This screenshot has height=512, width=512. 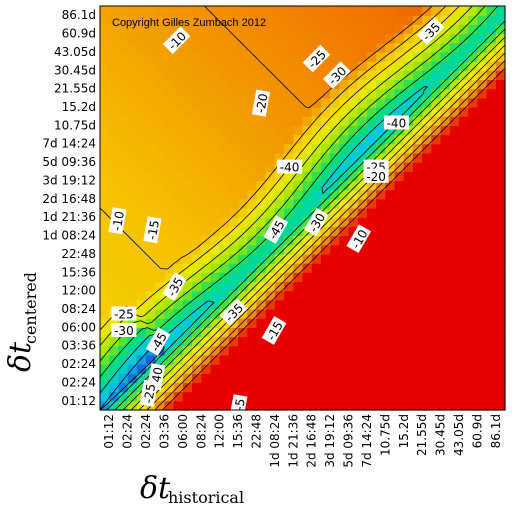 What do you see at coordinates (21, 322) in the screenshot?
I see `y-axis-title: δt centered` at bounding box center [21, 322].